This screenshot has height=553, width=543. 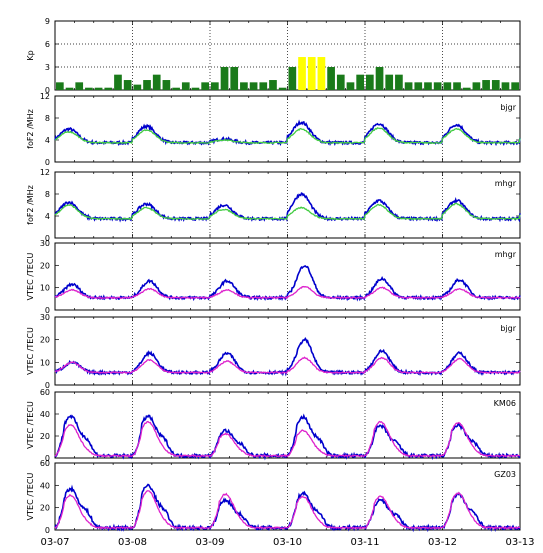 What do you see at coordinates (47, 21) in the screenshot?
I see `y-tick-label: 9` at bounding box center [47, 21].